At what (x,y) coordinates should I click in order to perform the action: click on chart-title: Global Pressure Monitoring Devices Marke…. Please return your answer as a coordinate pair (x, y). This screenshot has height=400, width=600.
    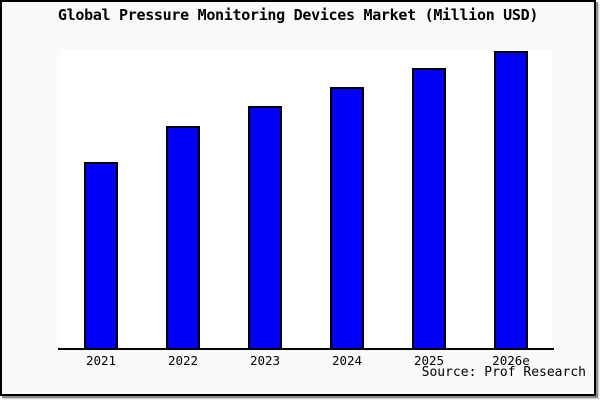
    Looking at the image, I should click on (298, 15).